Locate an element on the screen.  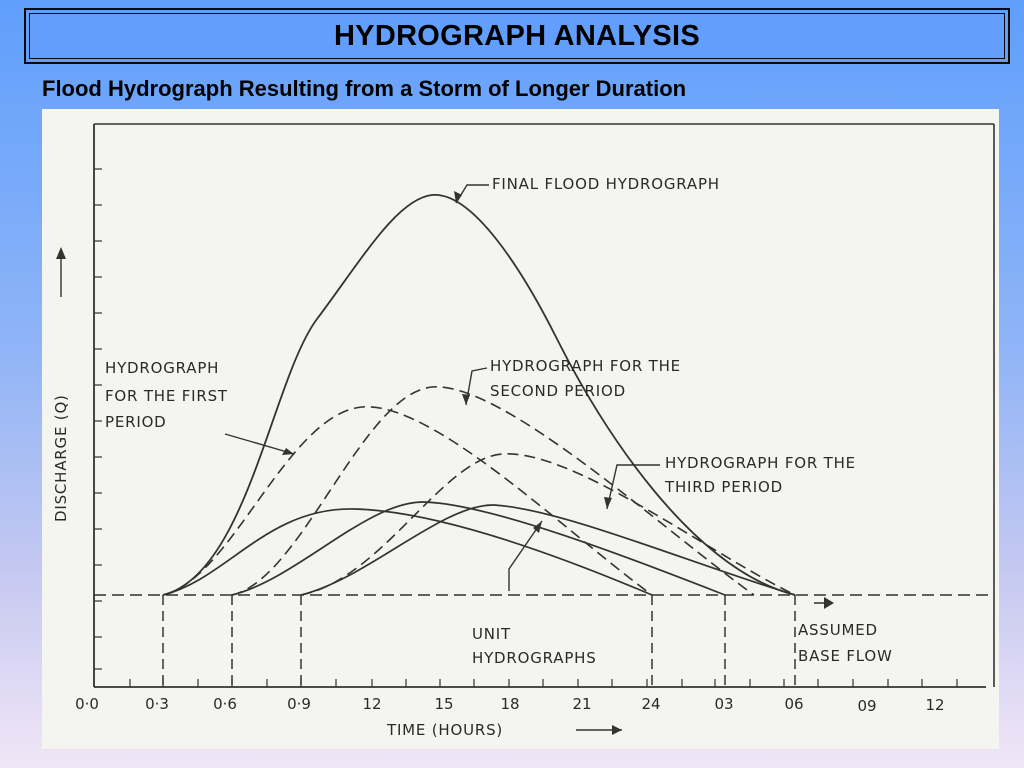
unit-hydrograph-second is located at coordinates (478, 548).